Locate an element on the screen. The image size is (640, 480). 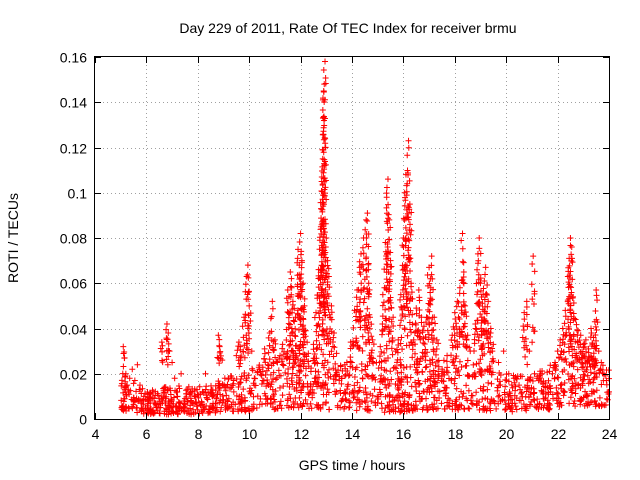
x-tick-label: 14 is located at coordinates (353, 434).